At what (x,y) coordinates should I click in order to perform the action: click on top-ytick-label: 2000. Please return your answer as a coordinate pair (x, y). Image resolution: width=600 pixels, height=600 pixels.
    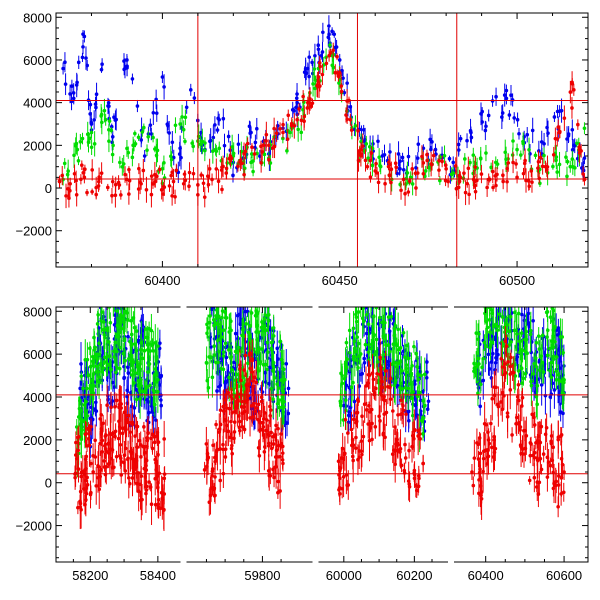
    Looking at the image, I should click on (37, 145).